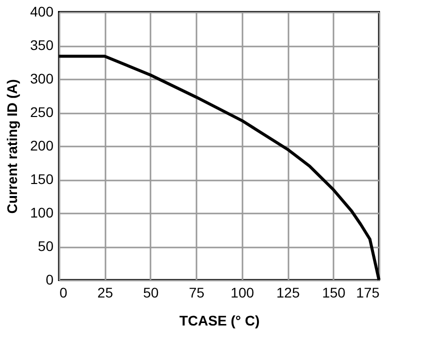 Image resolution: width=431 pixels, height=347 pixels. I want to click on y-axis-title: Current rating ID (A), so click(12, 146).